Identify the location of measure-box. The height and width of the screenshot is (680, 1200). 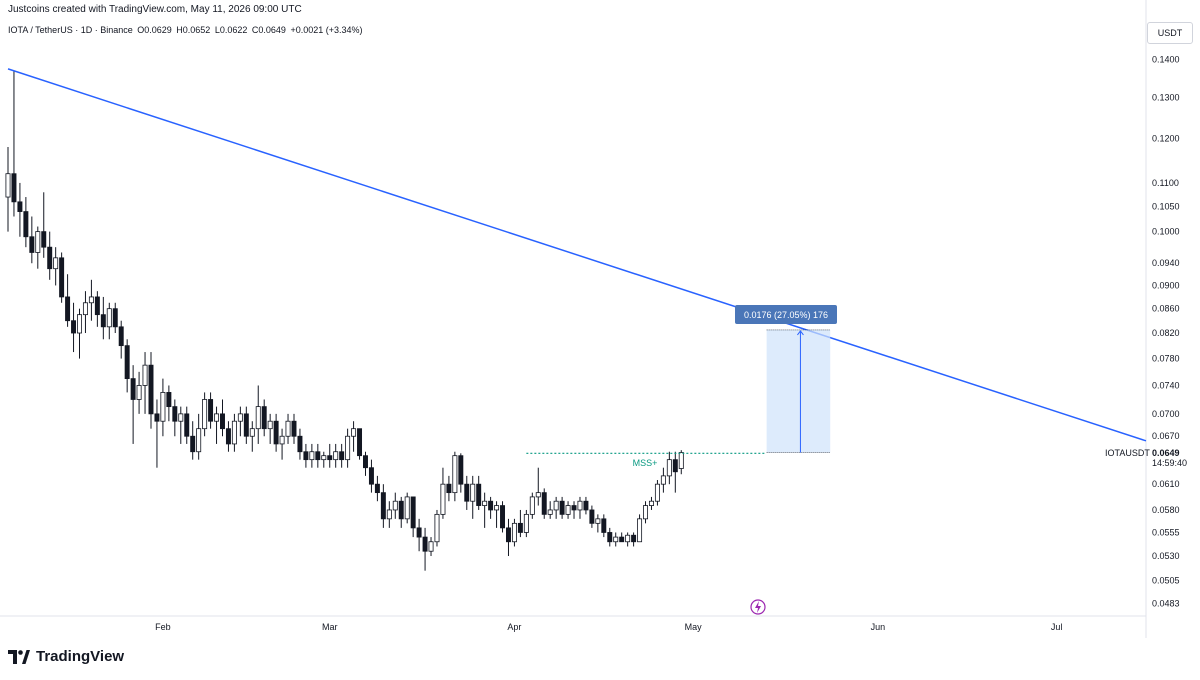
(798, 391).